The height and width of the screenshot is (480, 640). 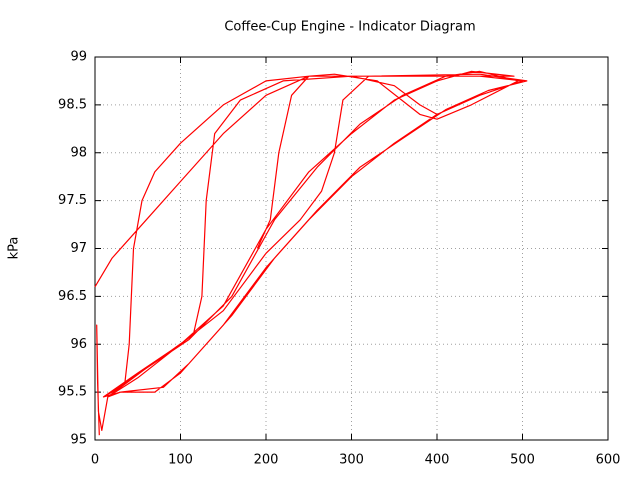 I want to click on y-tick-label: 95, so click(x=78, y=440).